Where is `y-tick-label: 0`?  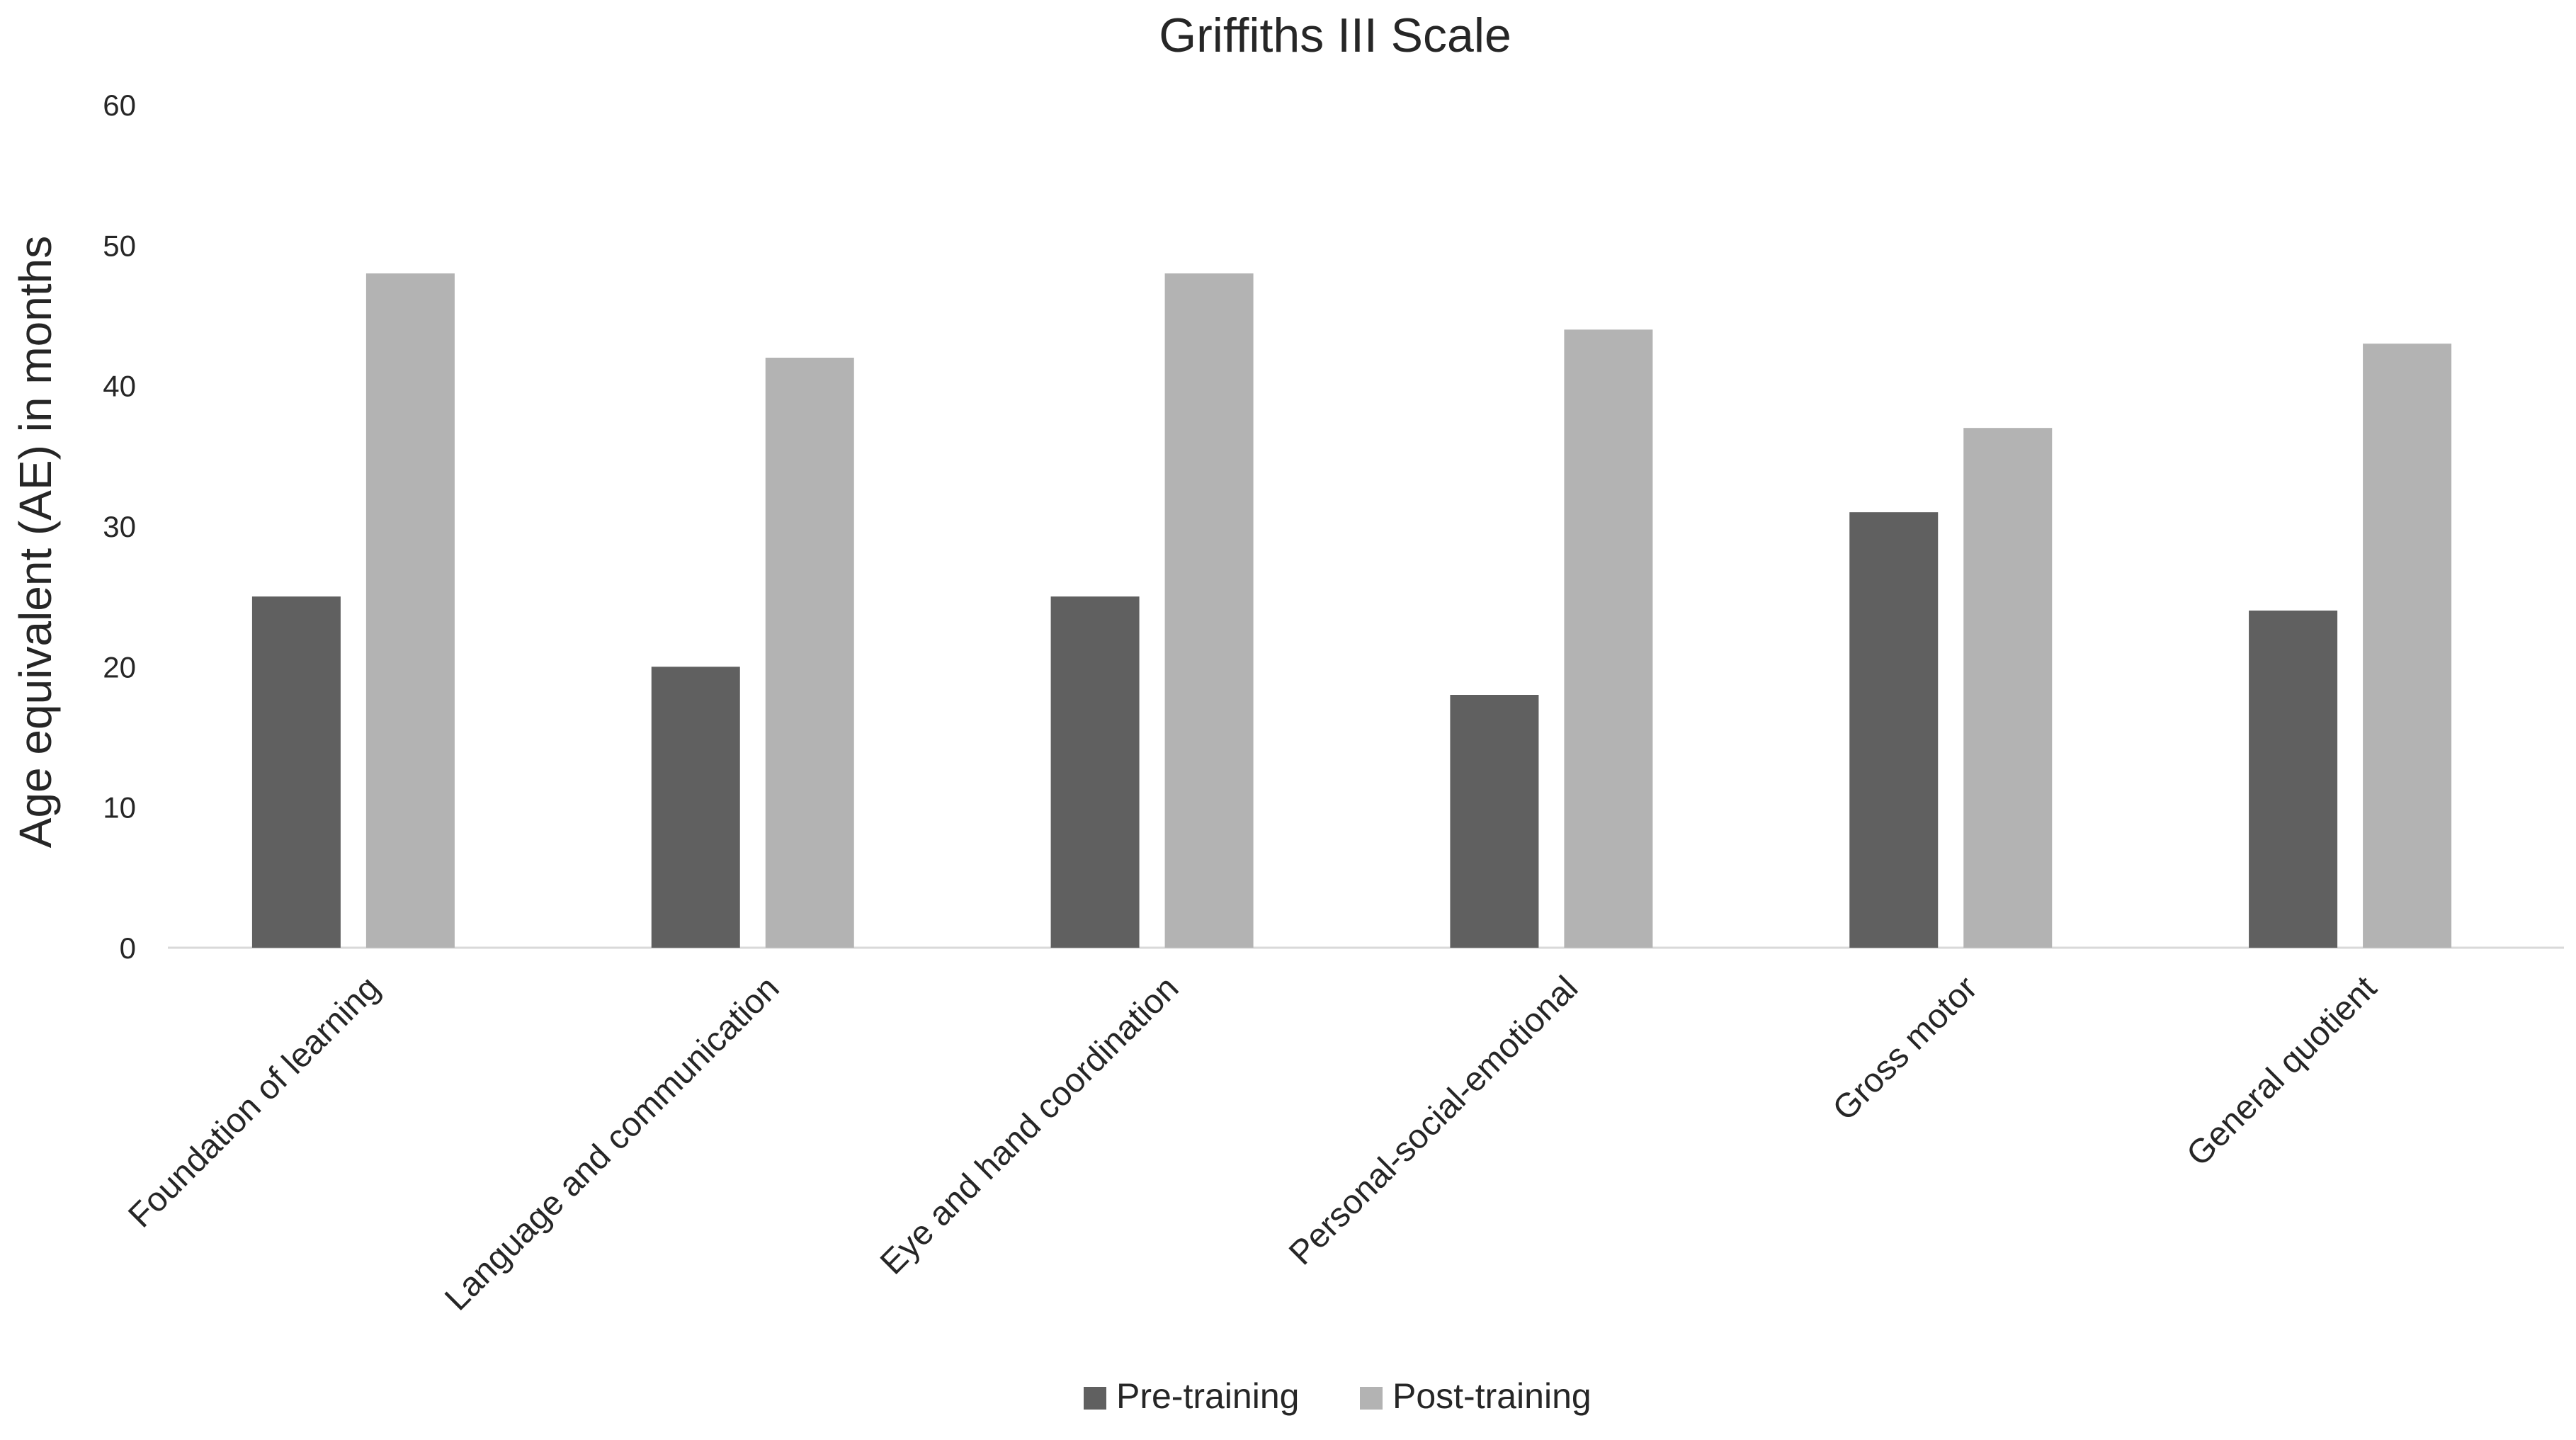 y-tick-label: 0 is located at coordinates (128, 948).